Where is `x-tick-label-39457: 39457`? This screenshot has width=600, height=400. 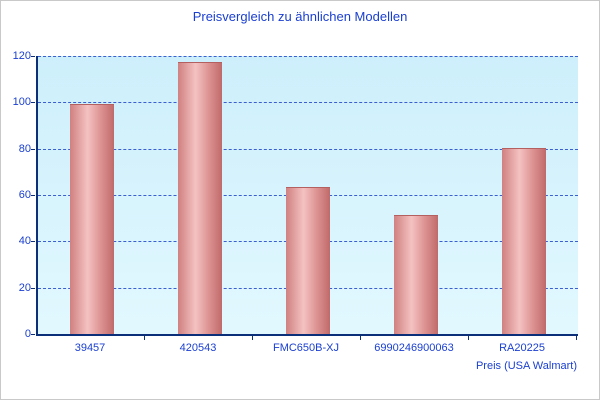 x-tick-label-39457: 39457 is located at coordinates (90, 348).